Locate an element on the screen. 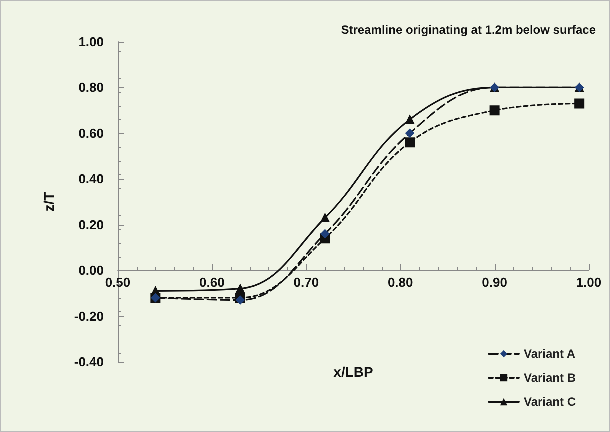  y-tick-label: 0.40 is located at coordinates (91, 179).